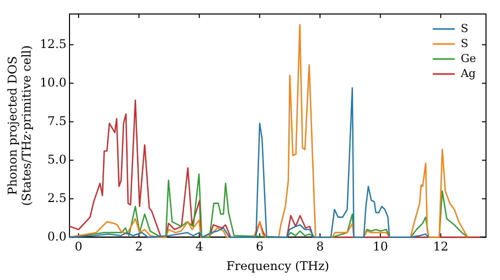 The height and width of the screenshot is (280, 500). I want to click on x-axis-title: Frequency (THz), so click(278, 265).